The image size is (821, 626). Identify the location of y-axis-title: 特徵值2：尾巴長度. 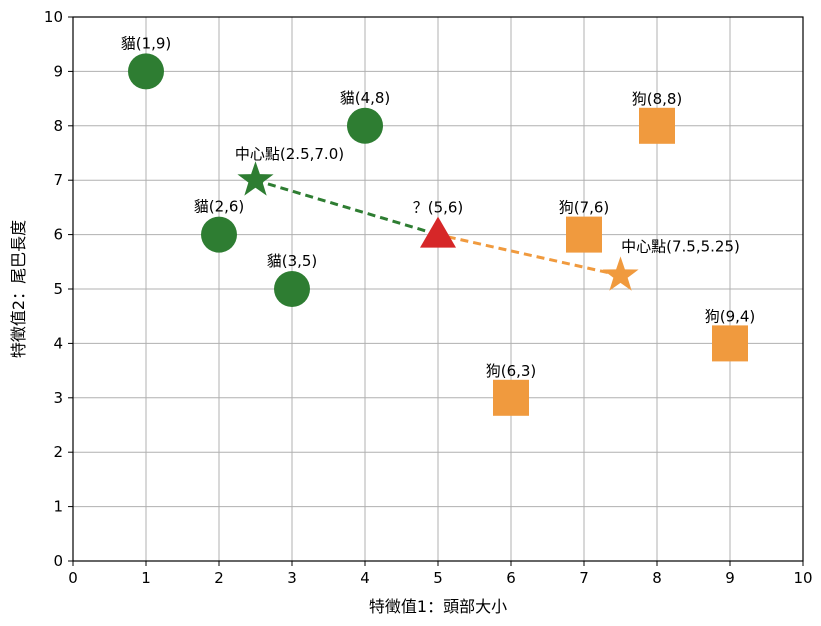
(18, 289).